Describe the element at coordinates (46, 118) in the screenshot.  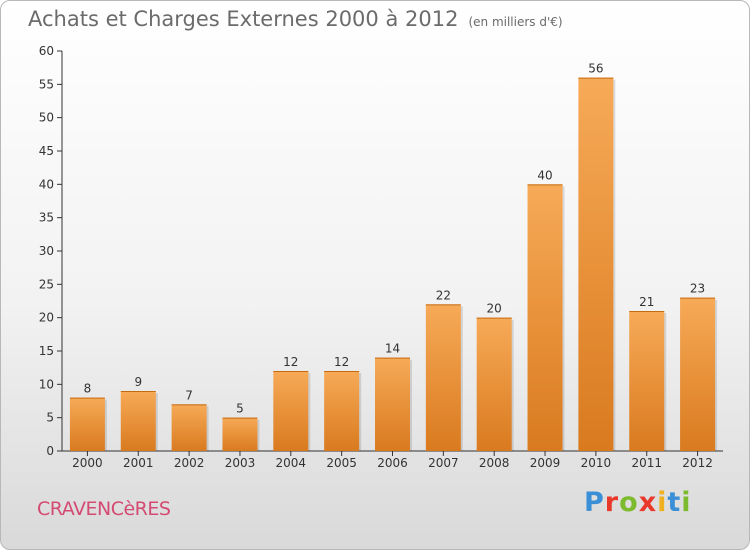
I see `y-tick-label: 50` at that location.